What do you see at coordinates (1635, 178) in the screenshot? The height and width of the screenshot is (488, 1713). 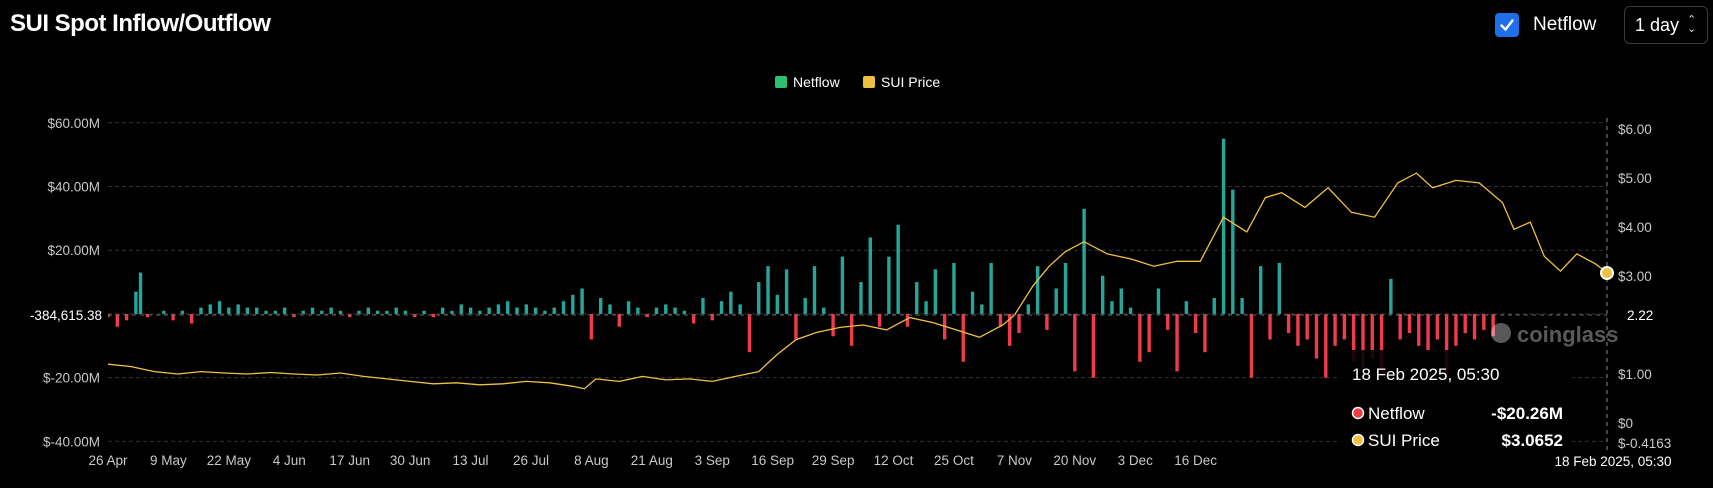 I see `right-tick-label: $5.00` at bounding box center [1635, 178].